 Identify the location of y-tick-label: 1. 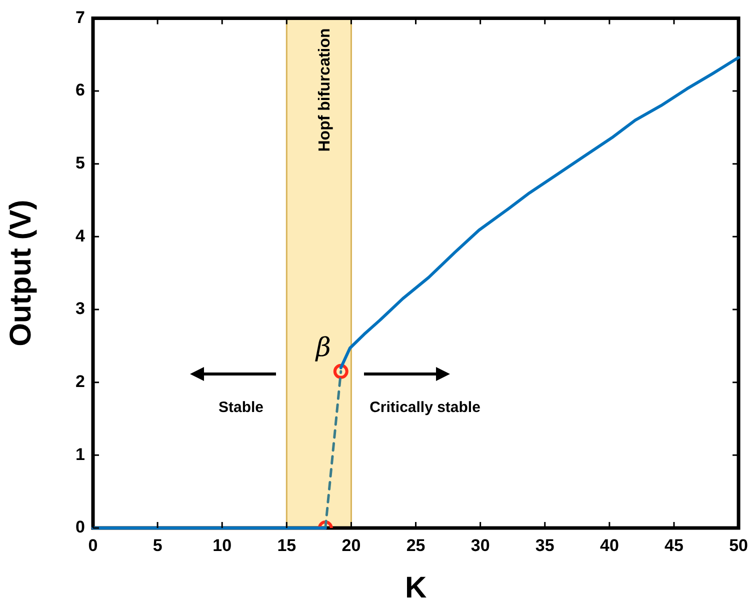
(80, 454).